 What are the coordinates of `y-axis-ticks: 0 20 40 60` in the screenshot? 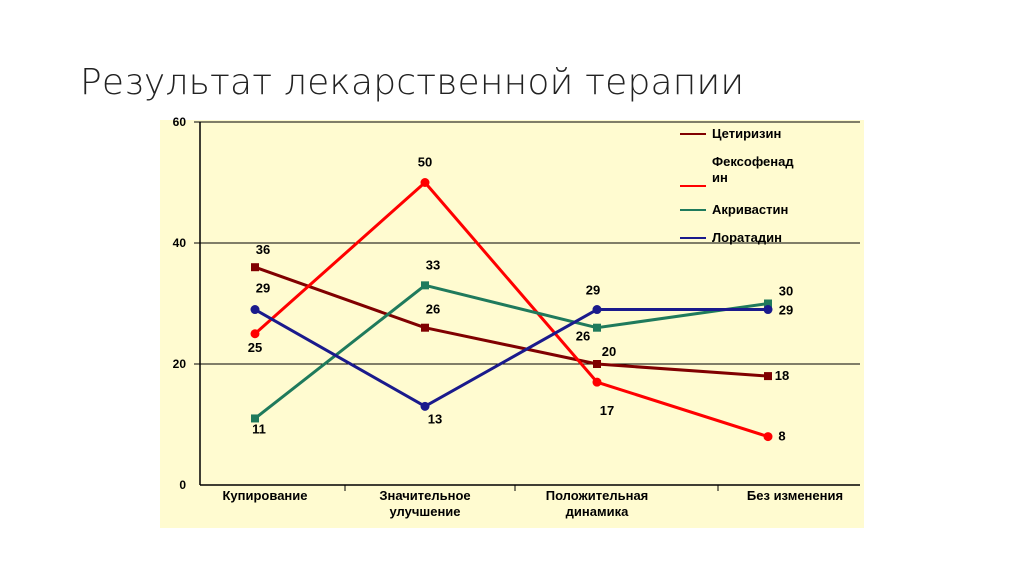 It's located at (180, 303).